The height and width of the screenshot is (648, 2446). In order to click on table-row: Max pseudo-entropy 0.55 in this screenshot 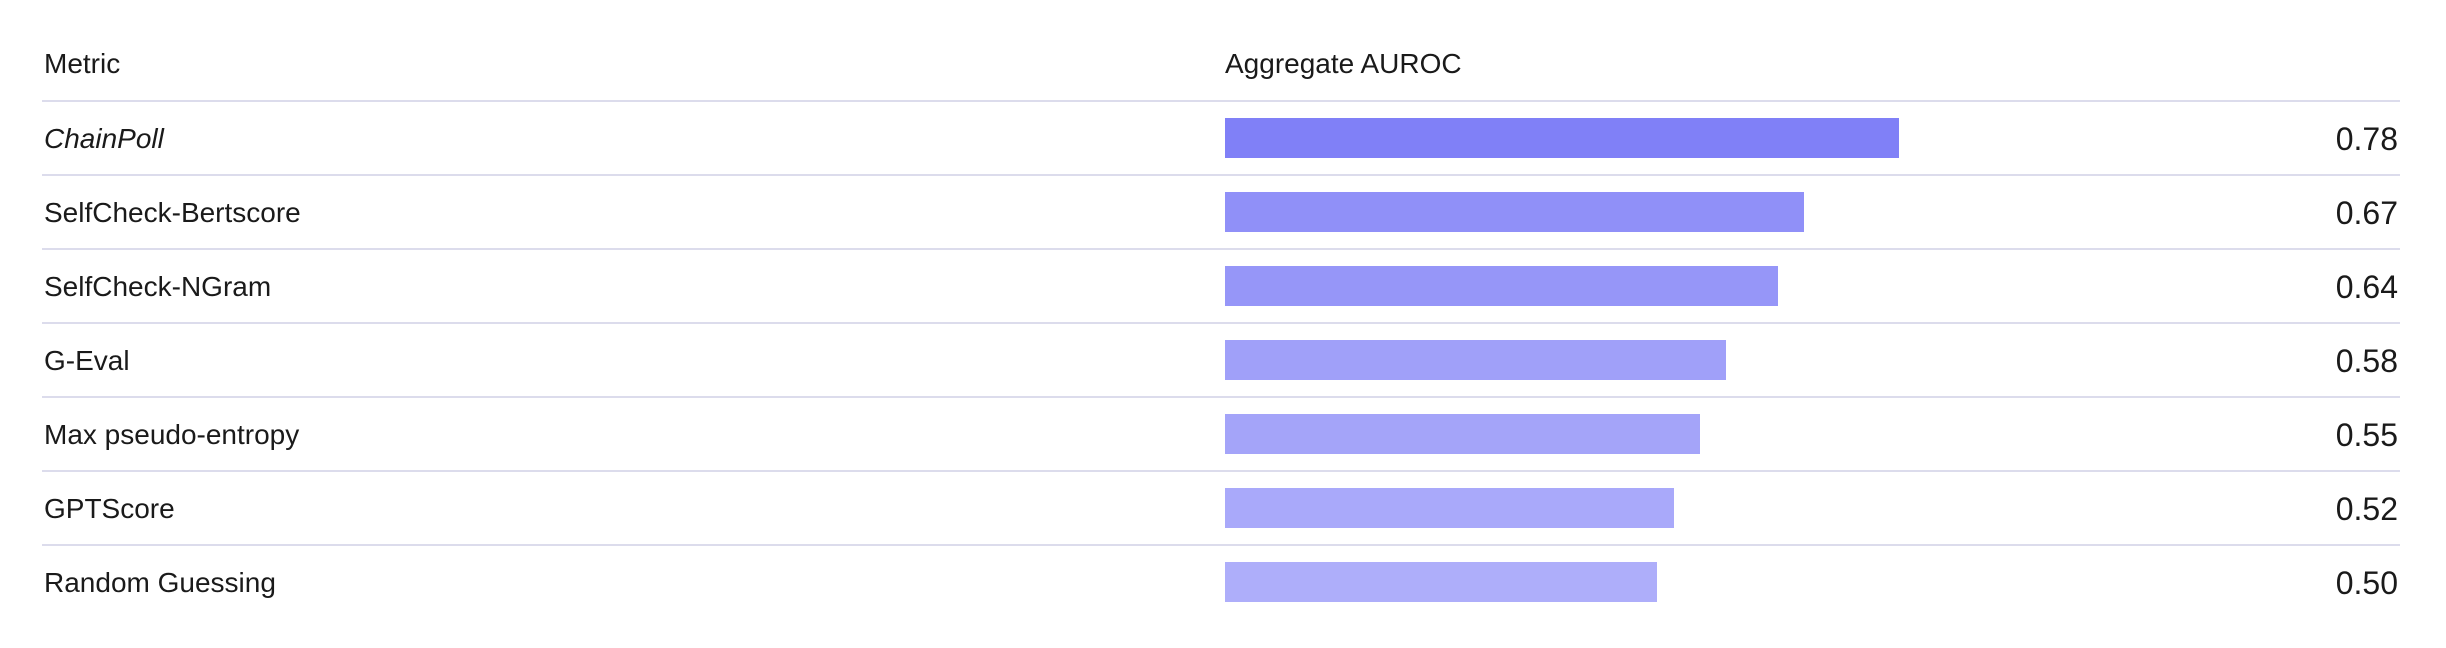, I will do `click(1221, 435)`.